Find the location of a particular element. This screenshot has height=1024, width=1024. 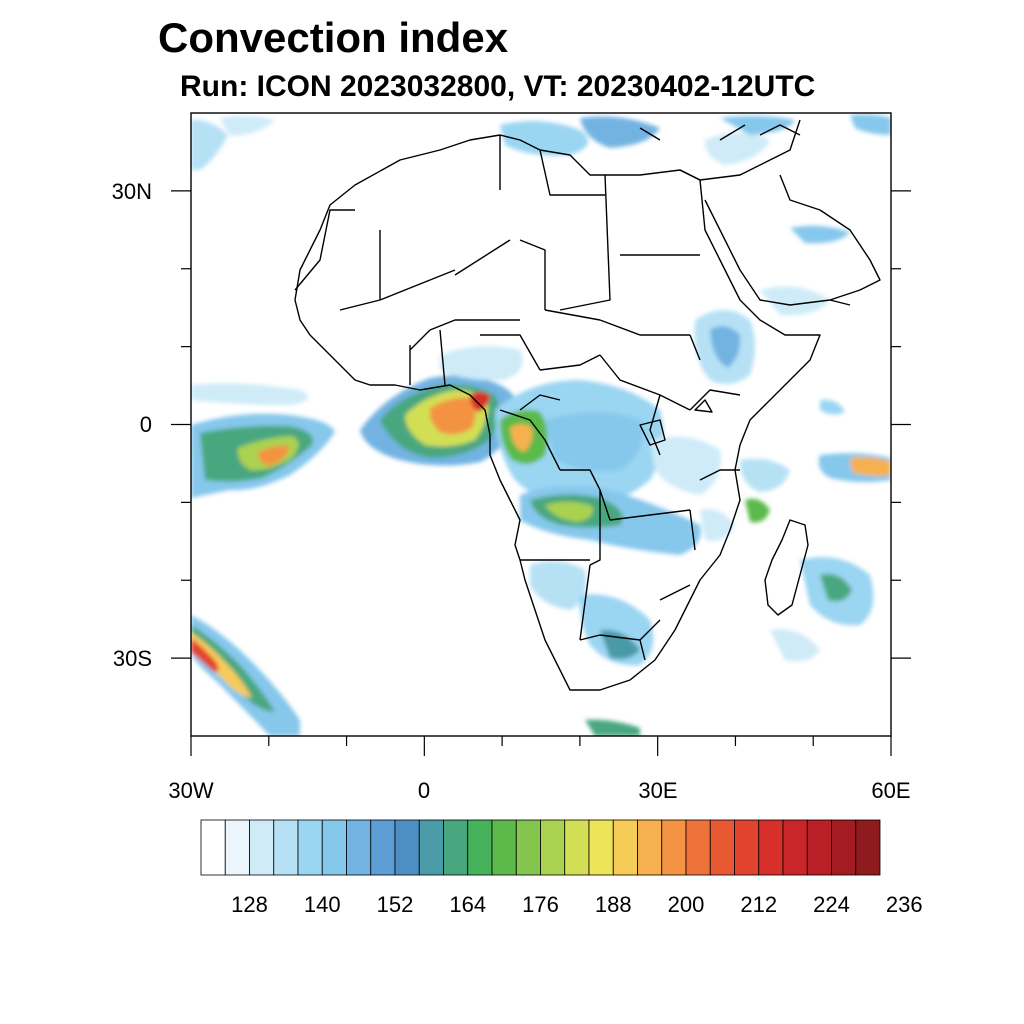

chart-title: Convection index is located at coordinates (333, 37).